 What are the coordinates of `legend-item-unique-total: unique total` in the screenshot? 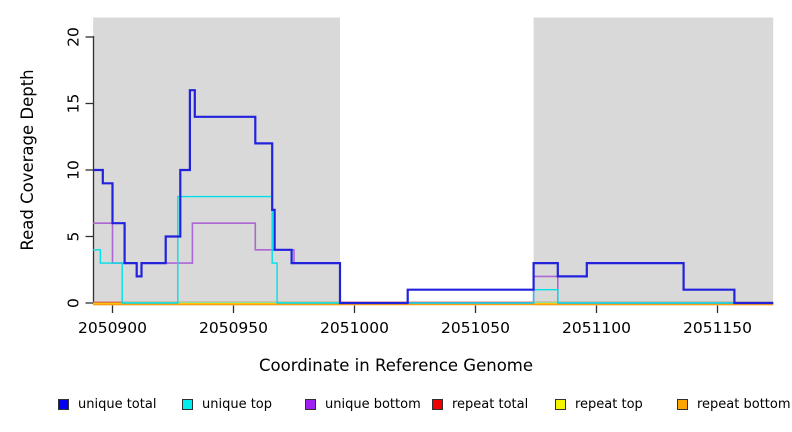 It's located at (107, 404).